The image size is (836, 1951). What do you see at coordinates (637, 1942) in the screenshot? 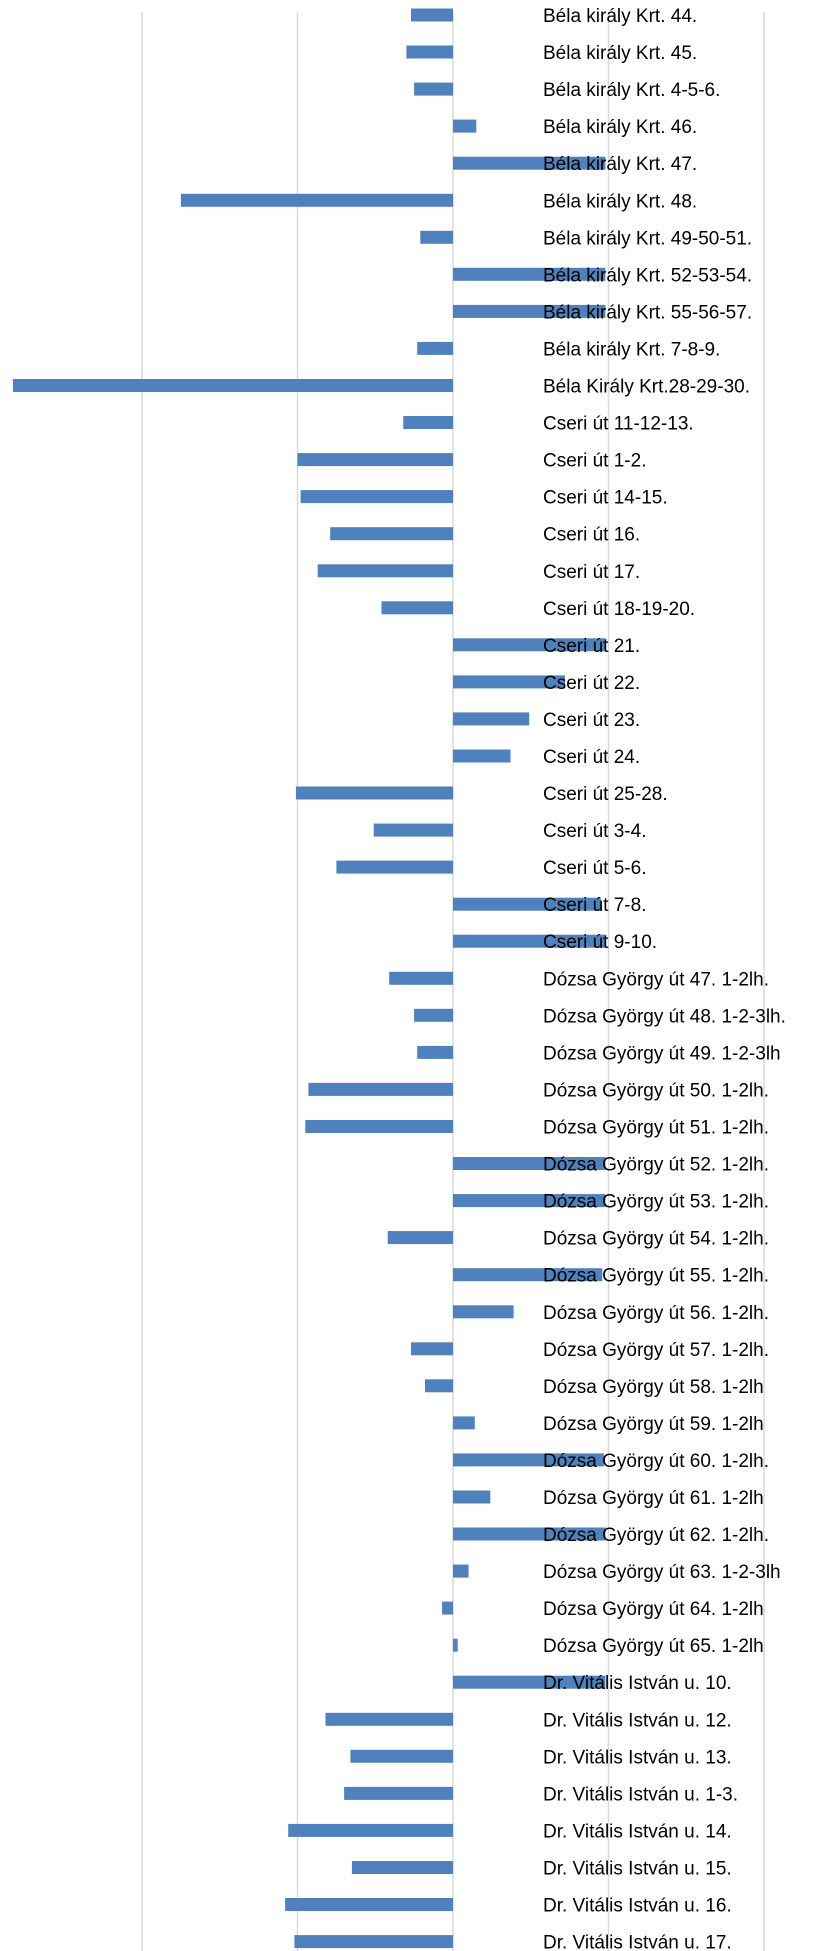
I see `category-label-52: Dr. Vitális István u. 17.` at bounding box center [637, 1942].